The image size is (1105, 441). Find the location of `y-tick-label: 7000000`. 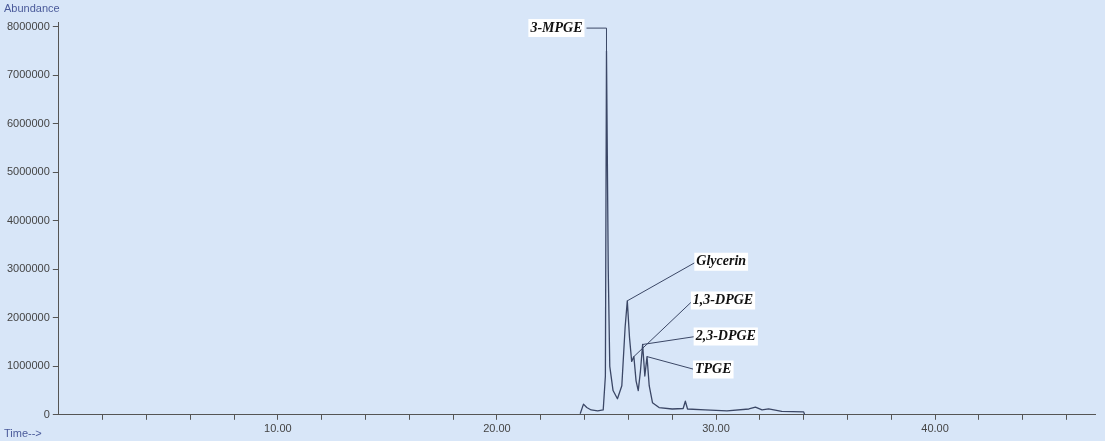

y-tick-label: 7000000 is located at coordinates (28, 74).